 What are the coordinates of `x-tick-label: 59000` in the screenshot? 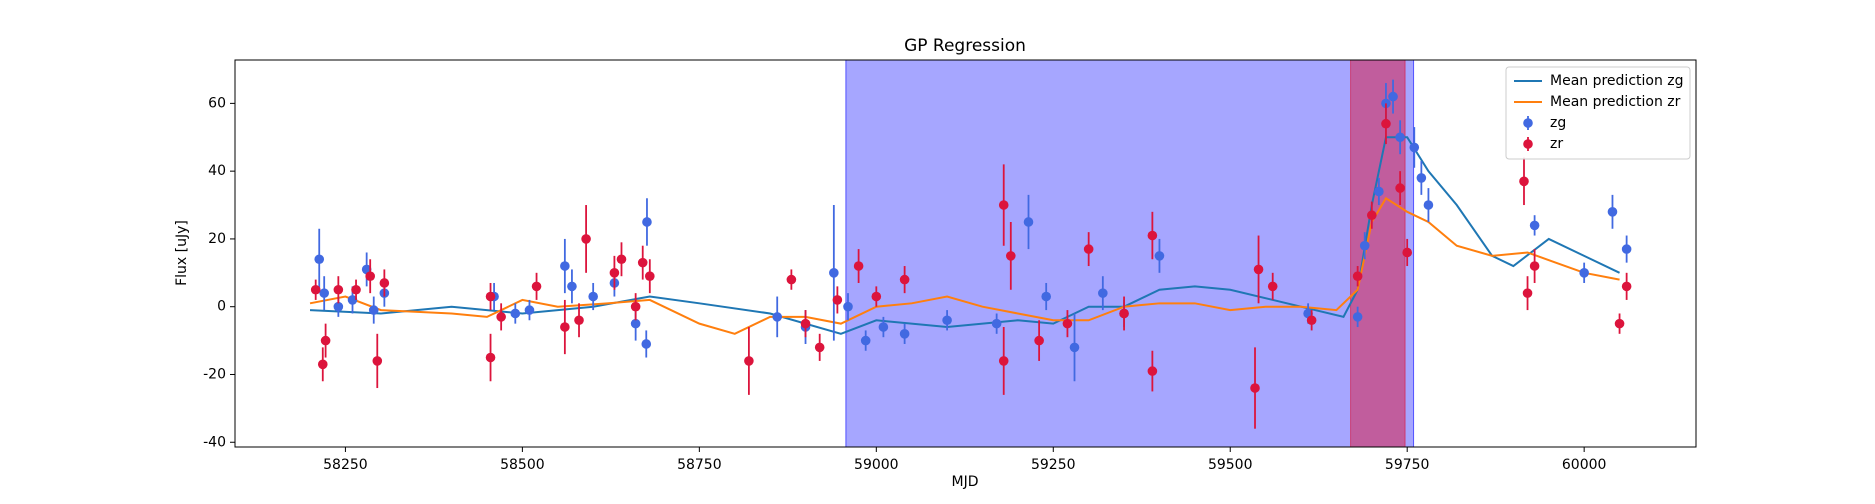 It's located at (876, 465).